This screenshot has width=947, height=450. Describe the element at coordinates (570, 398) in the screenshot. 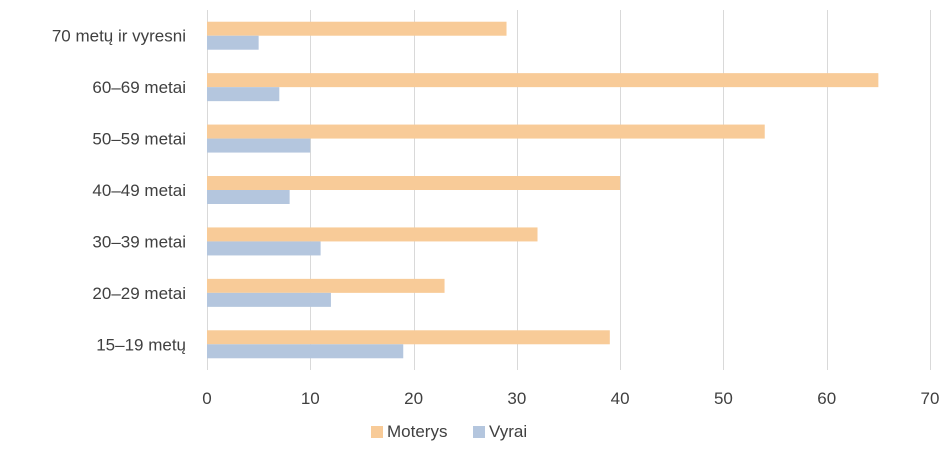

I see `x-tick-labels: 0 10 20 30 40 50 60 70` at that location.